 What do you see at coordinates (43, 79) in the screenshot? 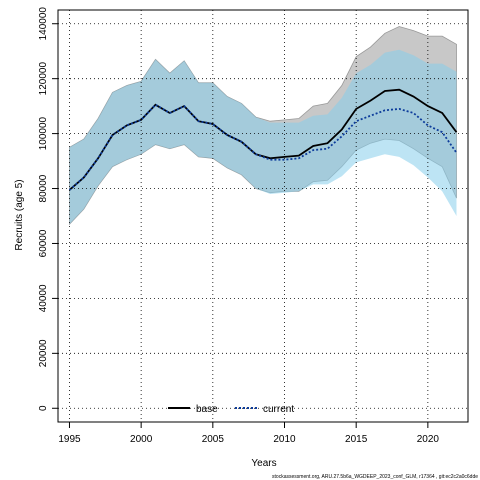
I see `y-tick-label-120000: 120000` at bounding box center [43, 79].